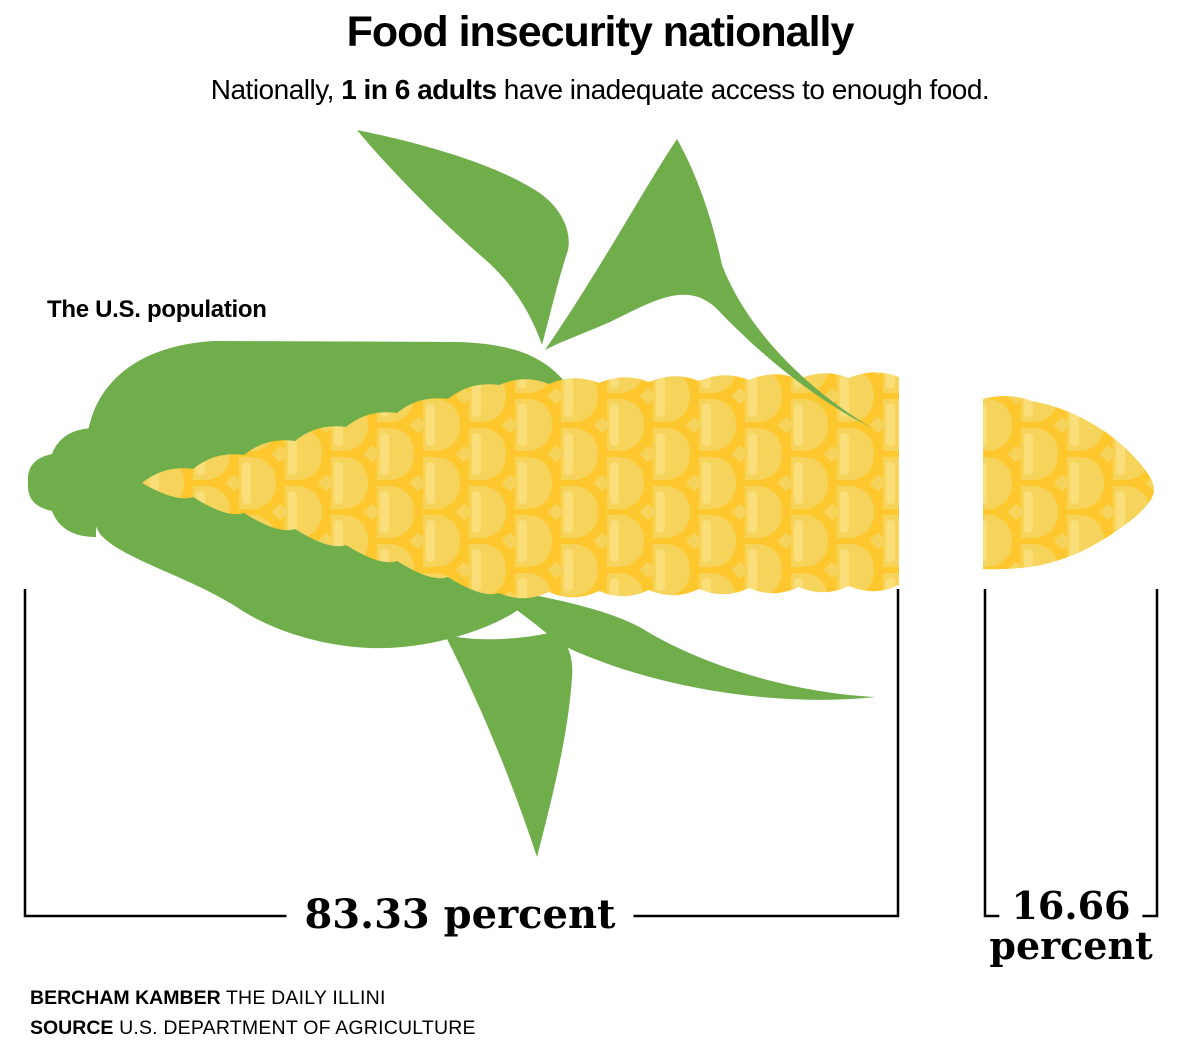 Image resolution: width=1200 pixels, height=1063 pixels. What do you see at coordinates (708, 283) in the screenshot?
I see `husk-leaf-top-thin` at bounding box center [708, 283].